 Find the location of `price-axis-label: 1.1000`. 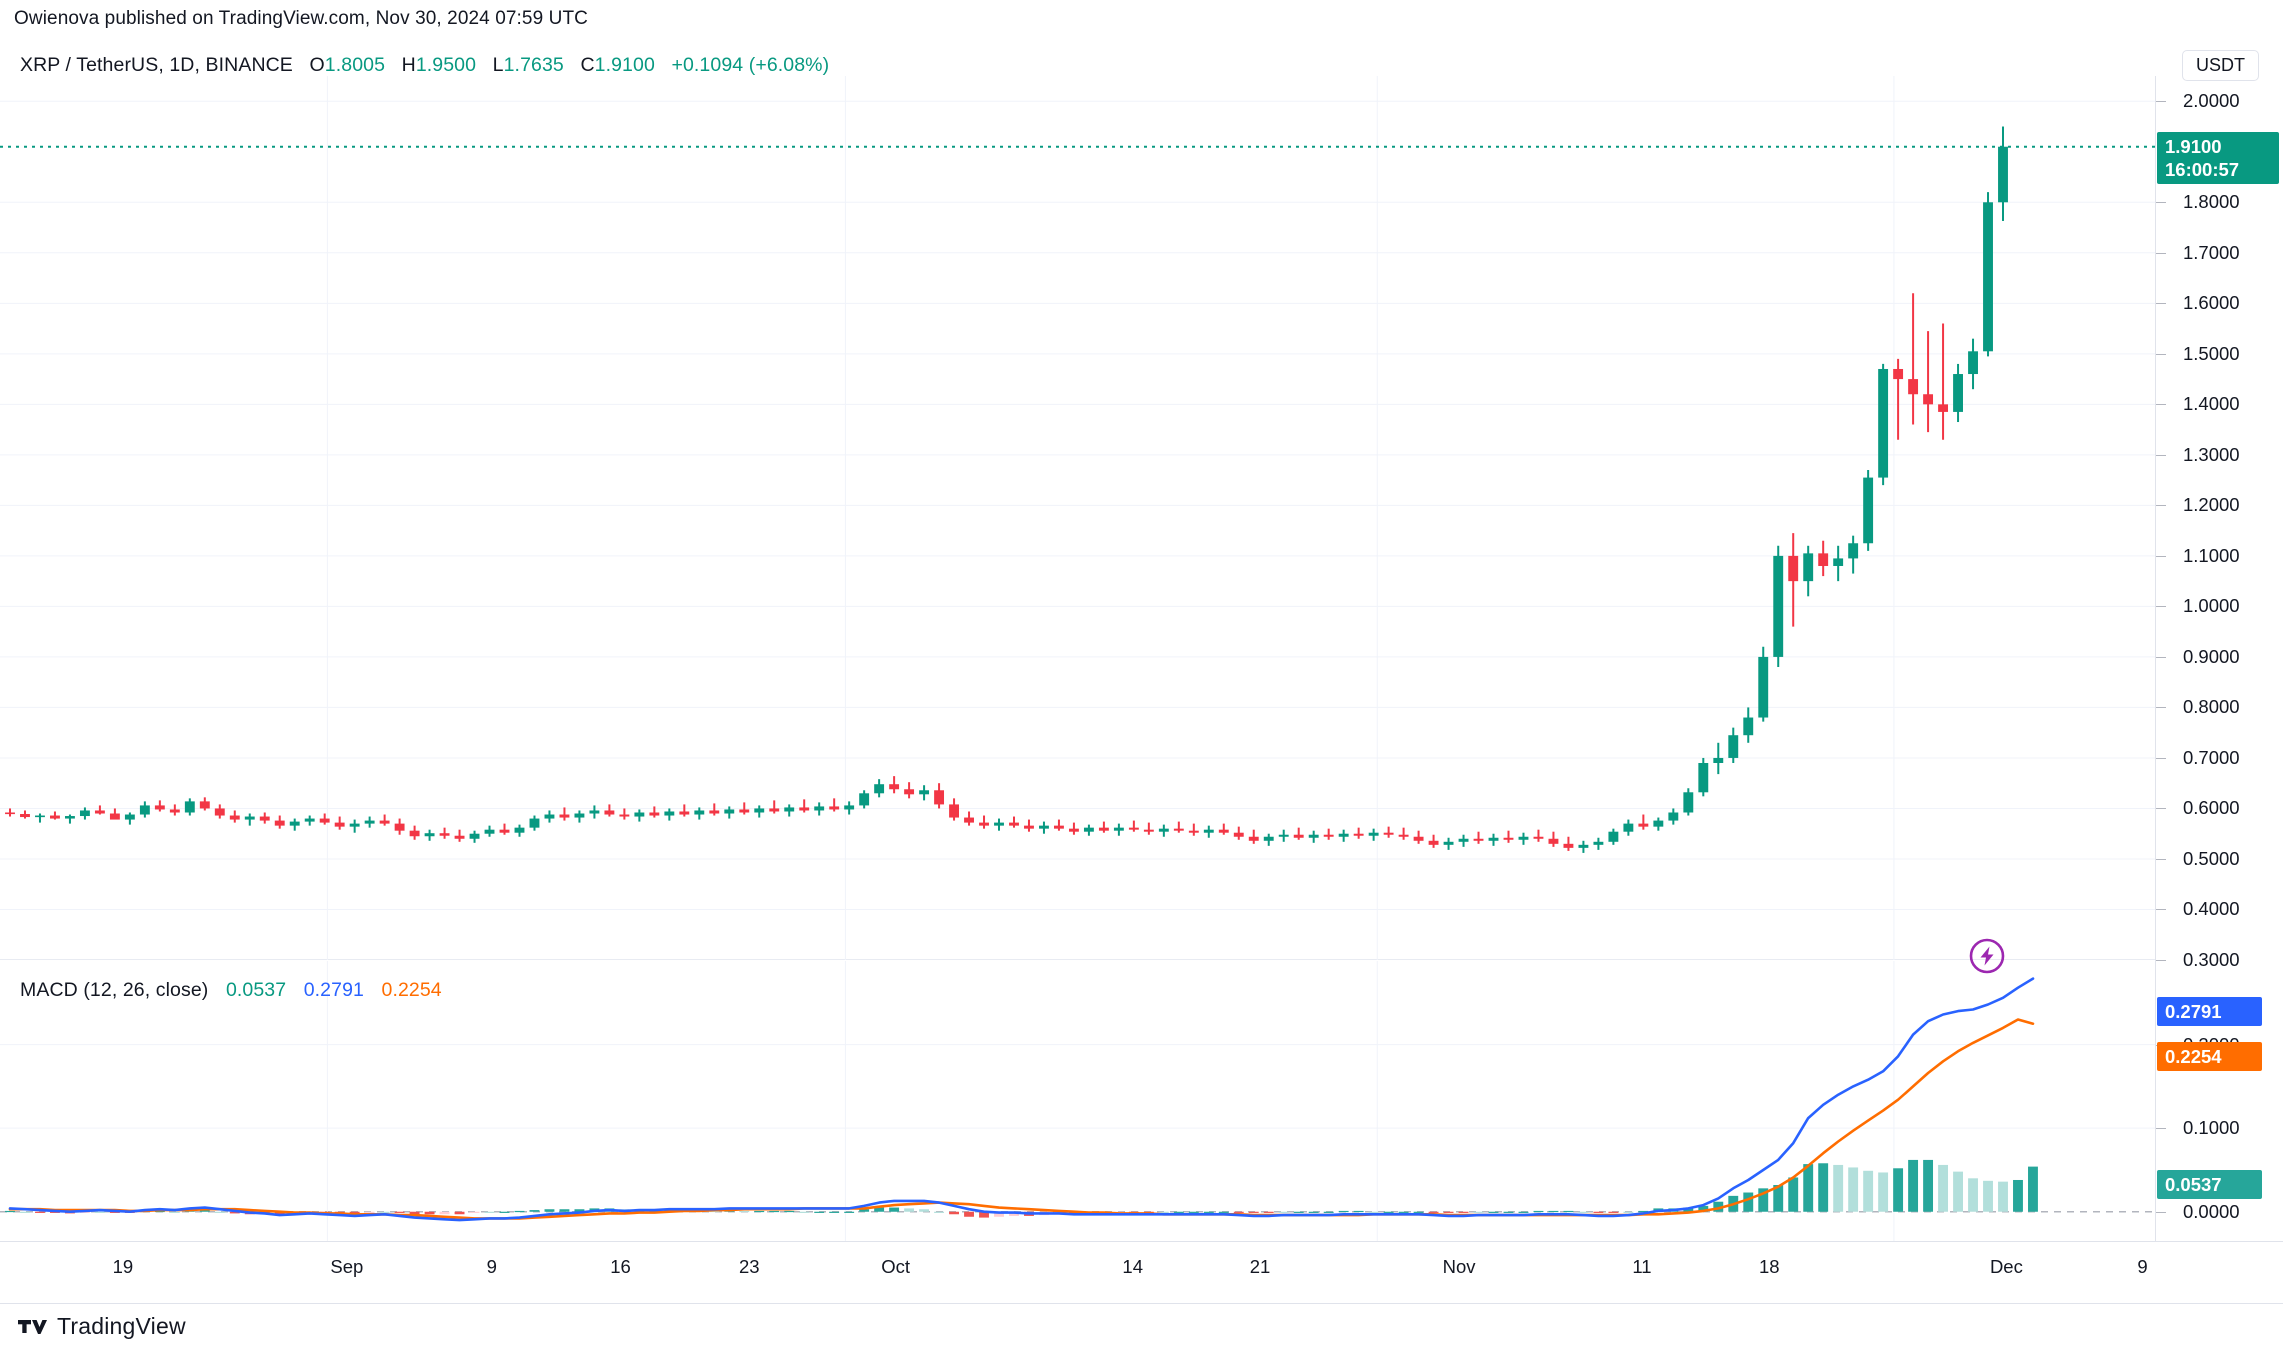

price-axis-label: 1.1000 is located at coordinates (2211, 555).